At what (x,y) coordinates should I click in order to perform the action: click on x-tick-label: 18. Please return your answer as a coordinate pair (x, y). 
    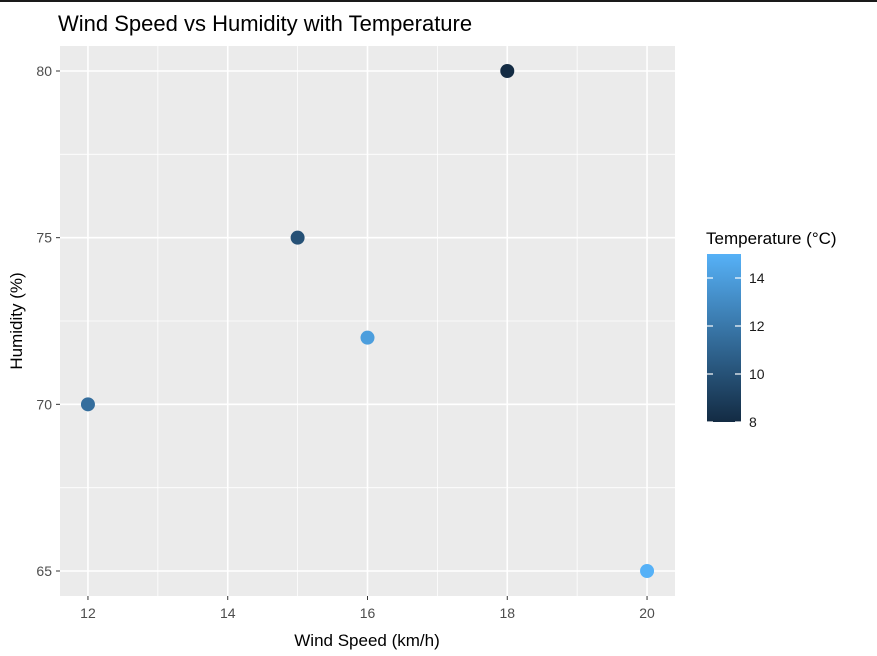
    Looking at the image, I should click on (507, 613).